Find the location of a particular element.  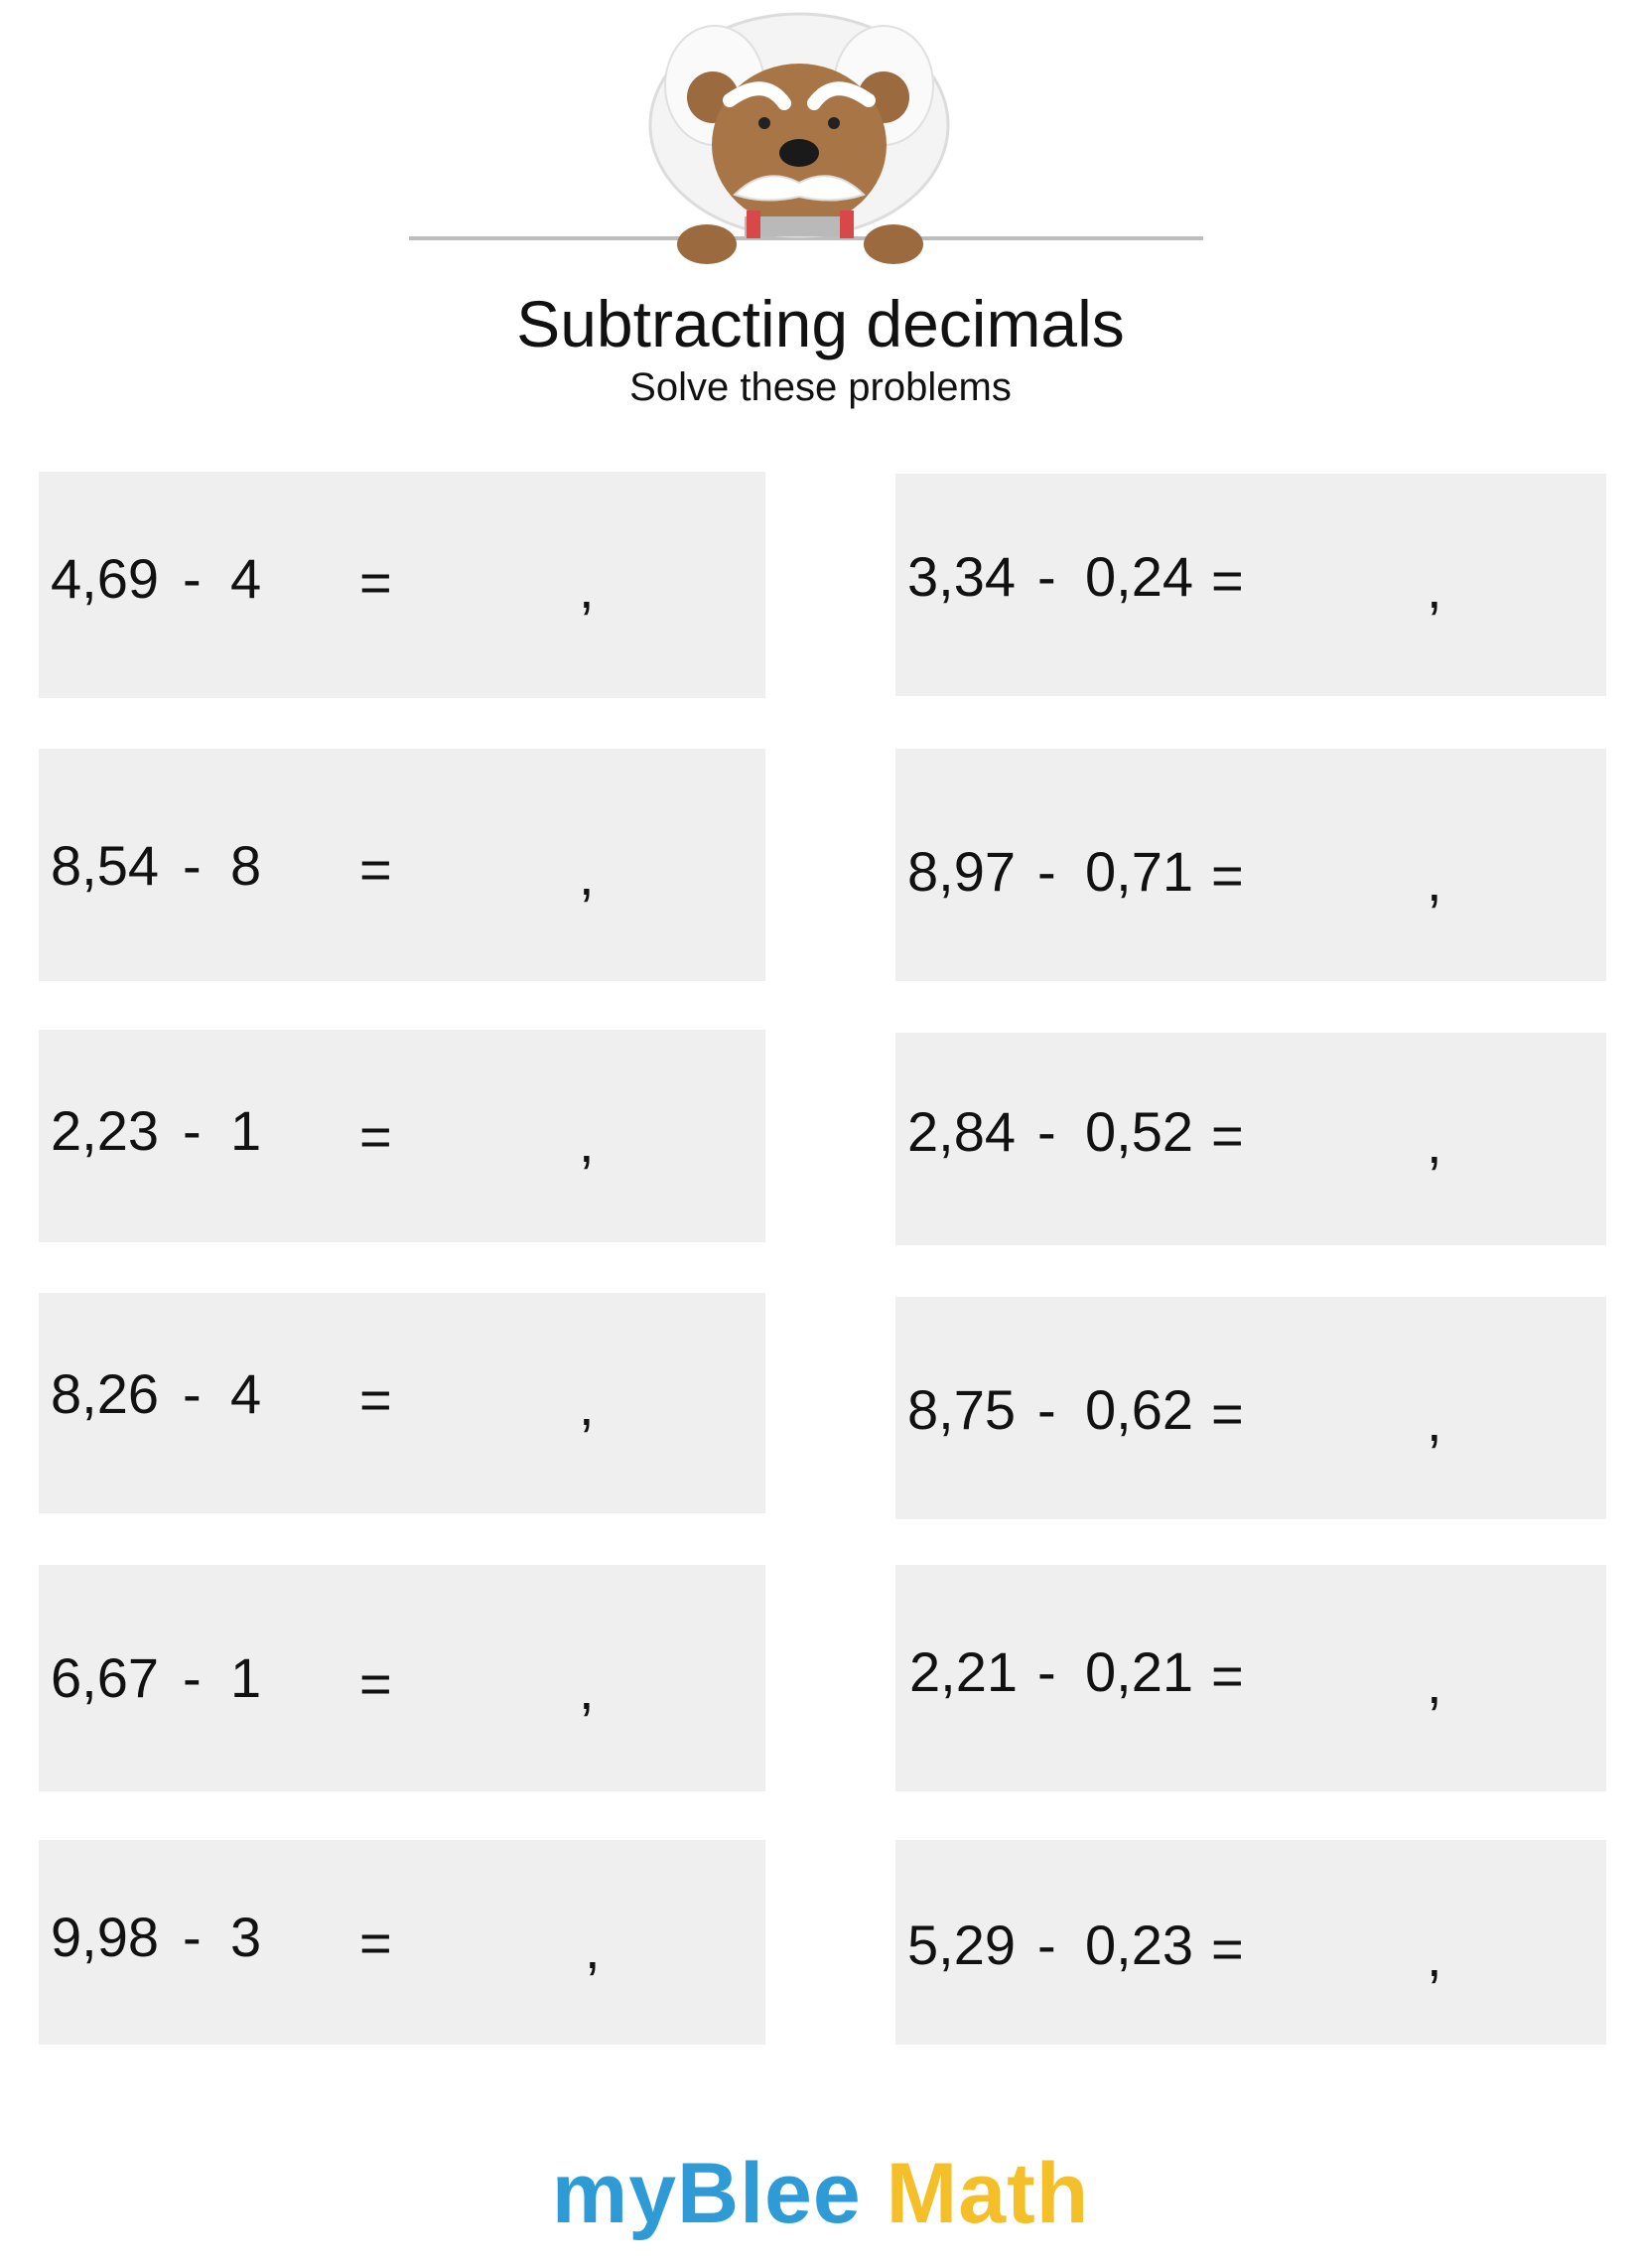

operand-a: 2,21 is located at coordinates (963, 1671).